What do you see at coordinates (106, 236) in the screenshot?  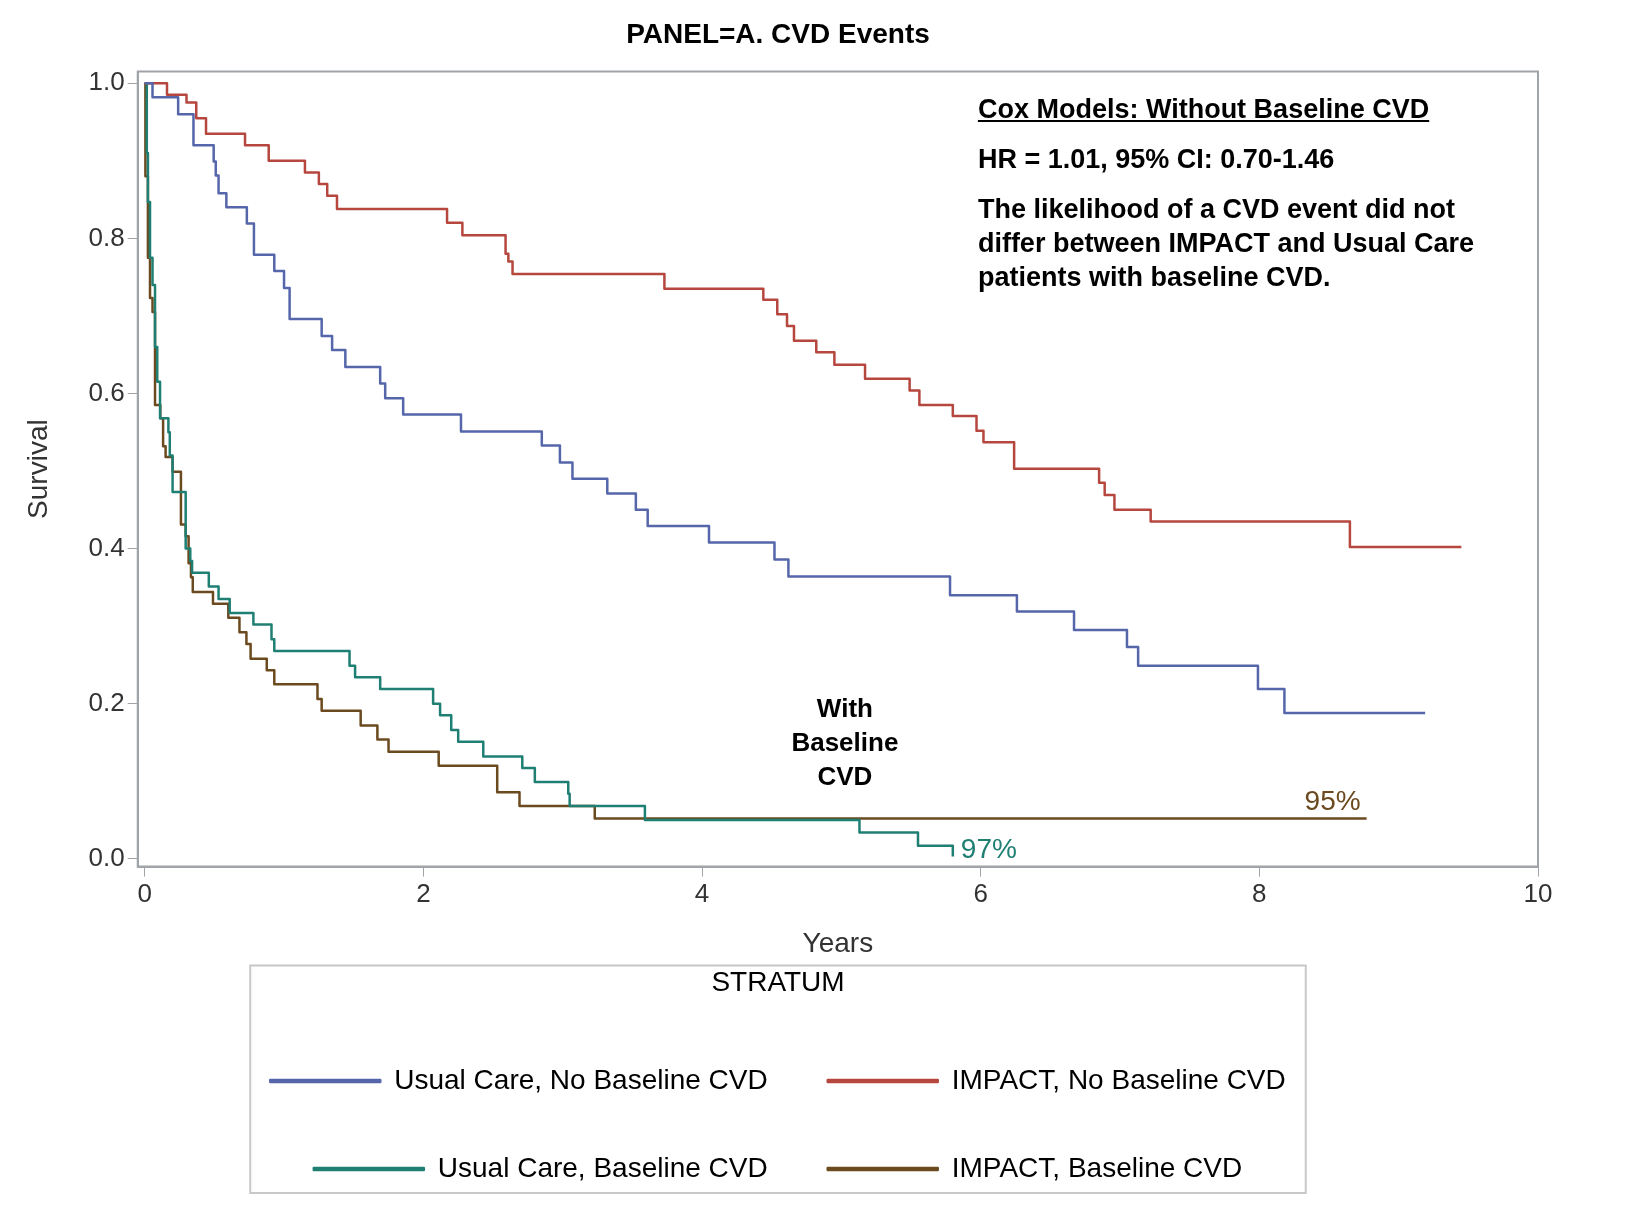 I see `y-tick-label: 0.8` at bounding box center [106, 236].